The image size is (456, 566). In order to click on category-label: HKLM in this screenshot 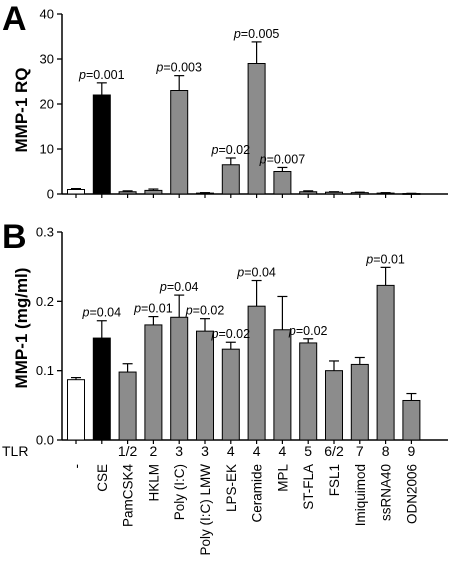, I will do `click(153, 483)`.